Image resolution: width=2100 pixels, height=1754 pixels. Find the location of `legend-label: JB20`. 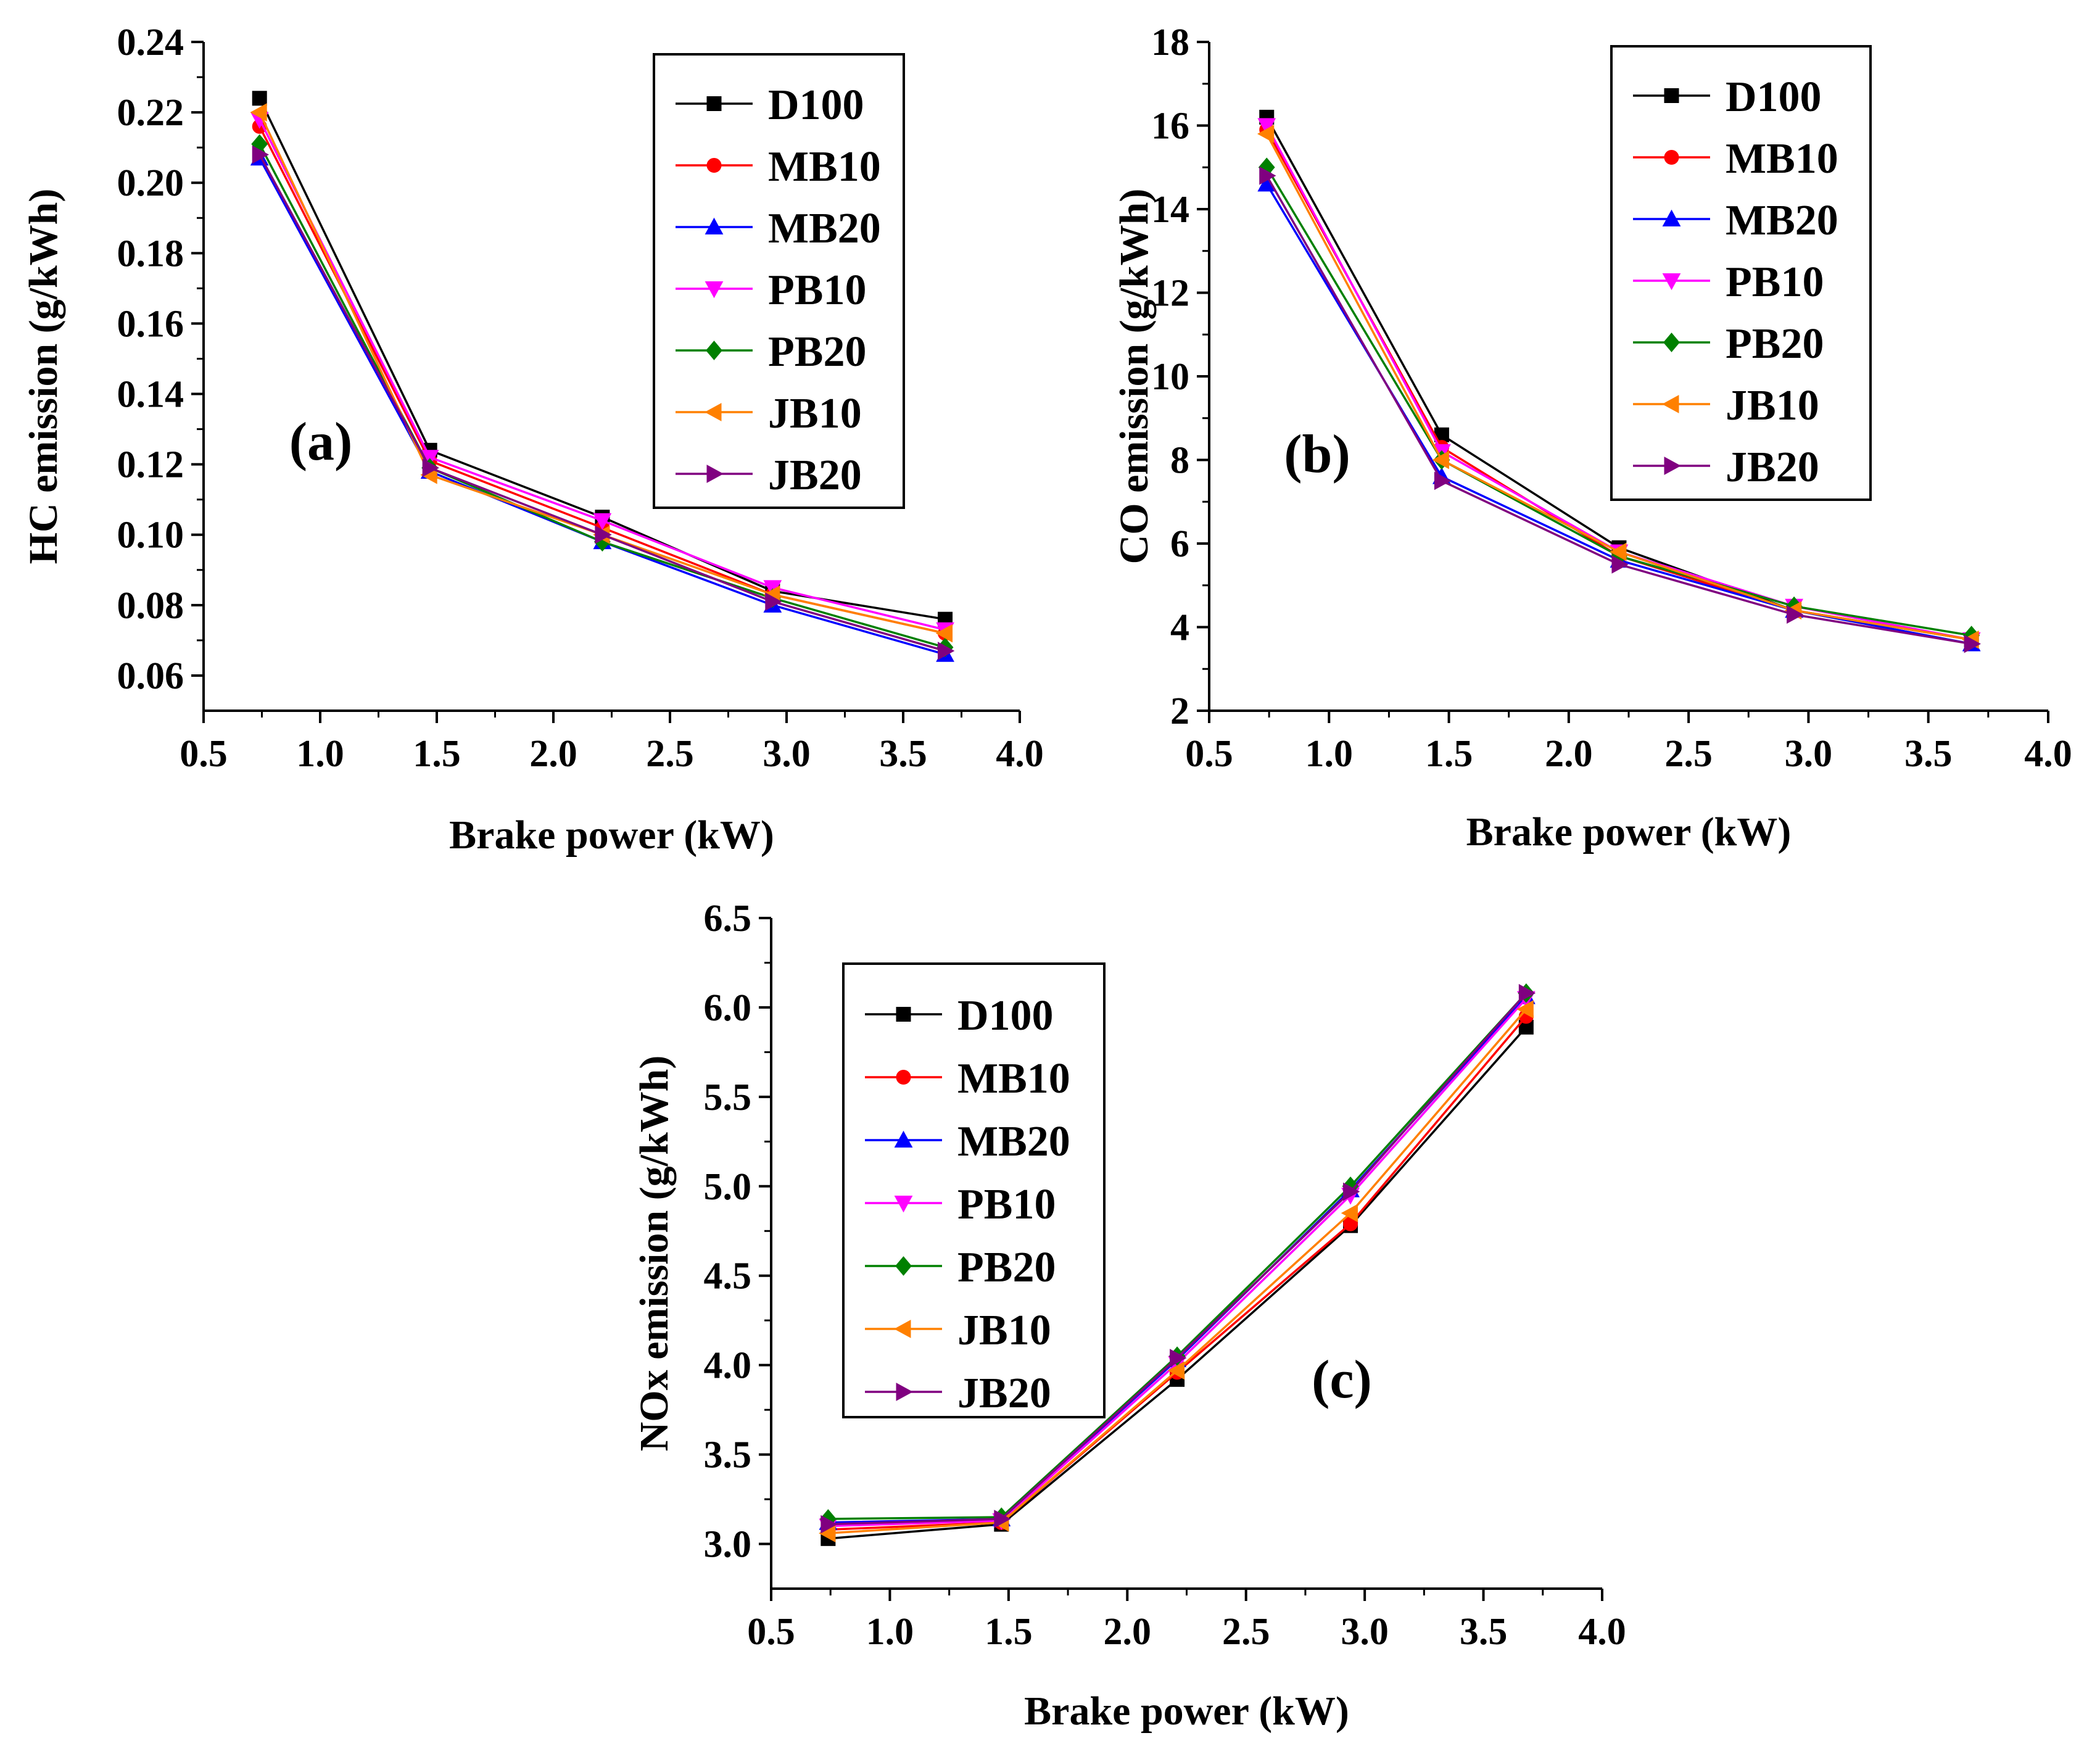

legend-label: JB20 is located at coordinates (1004, 1393).